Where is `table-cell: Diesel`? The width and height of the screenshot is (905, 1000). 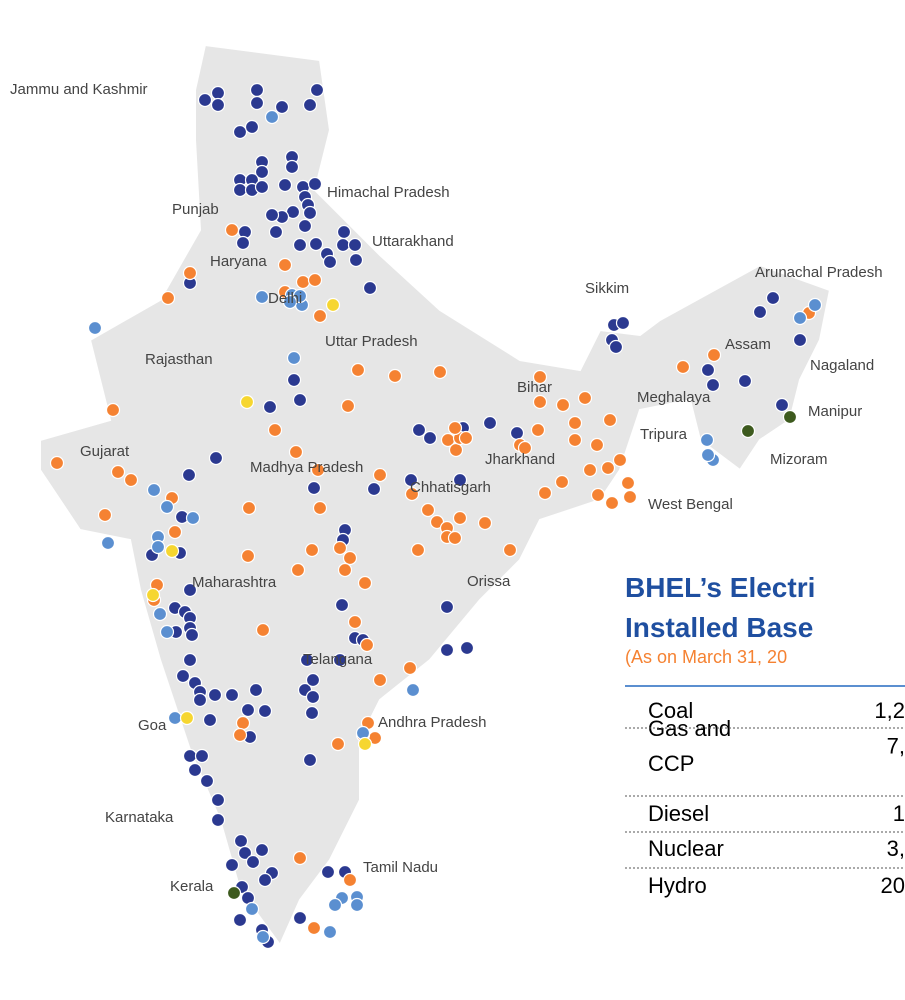 table-cell: Diesel is located at coordinates (678, 813).